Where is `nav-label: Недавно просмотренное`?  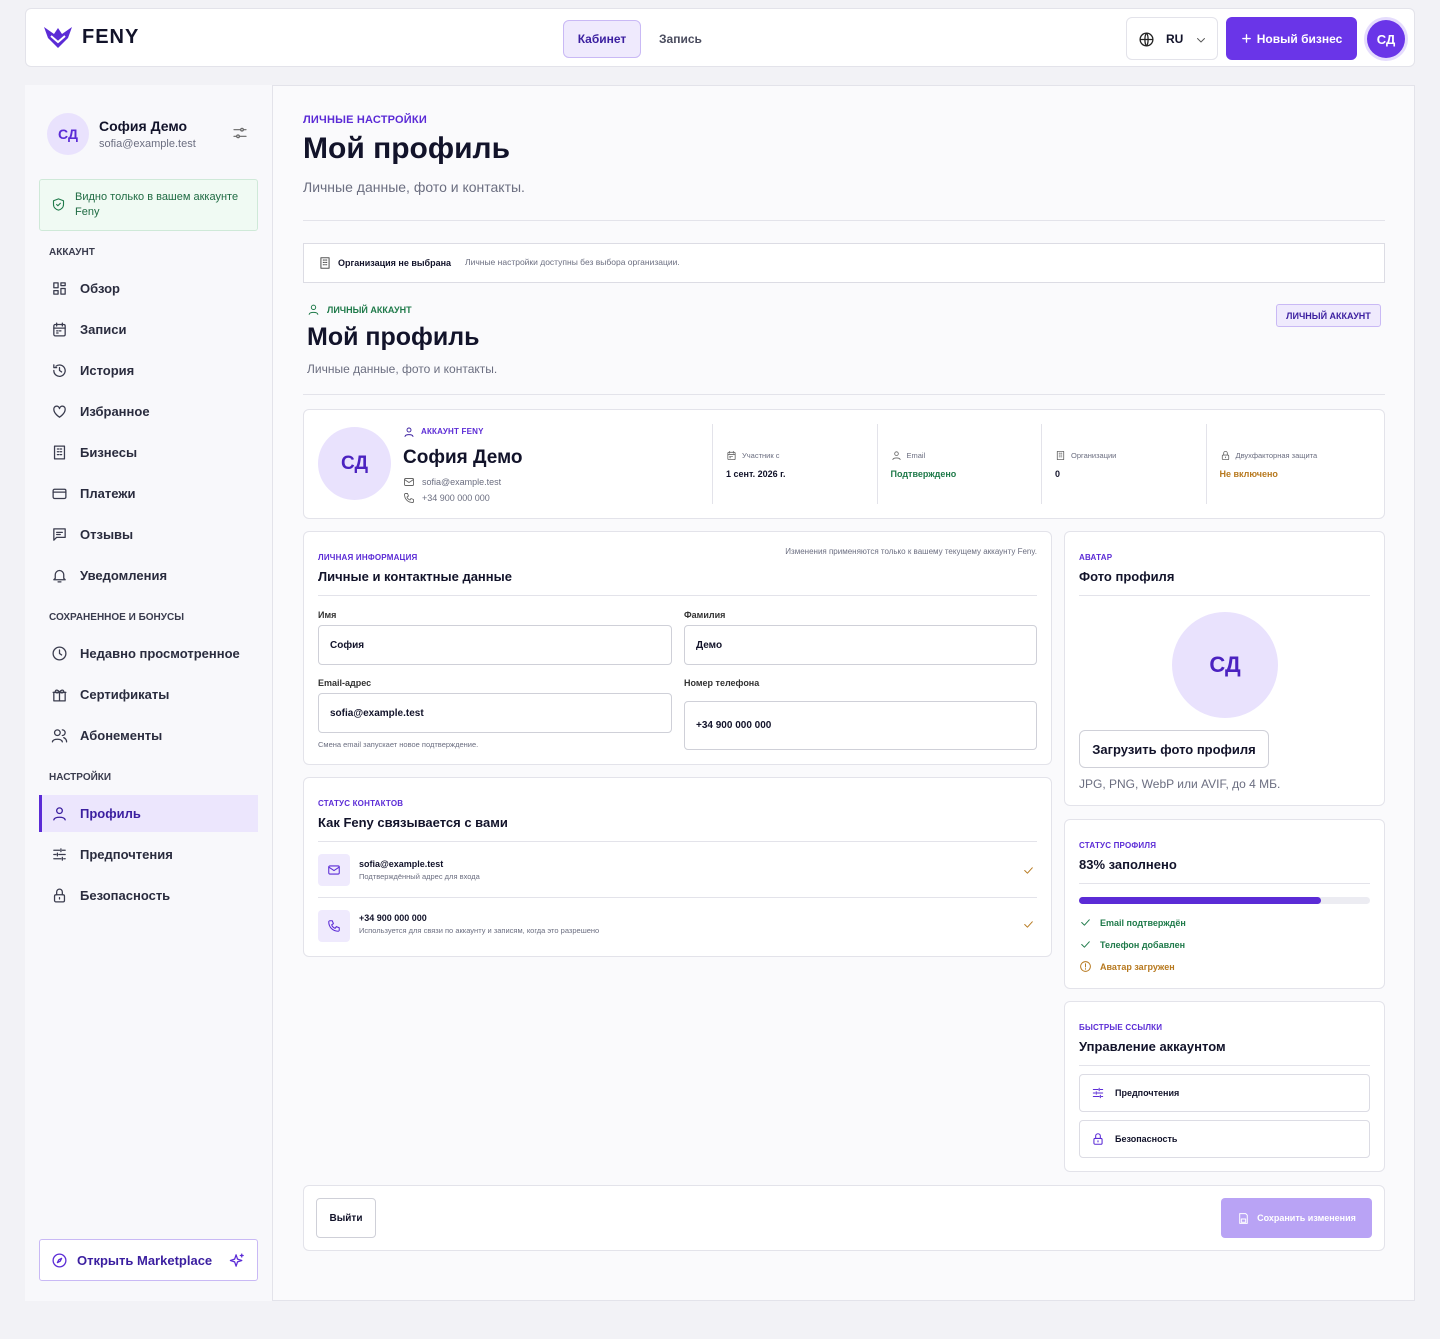 nav-label: Недавно просмотренное is located at coordinates (160, 653).